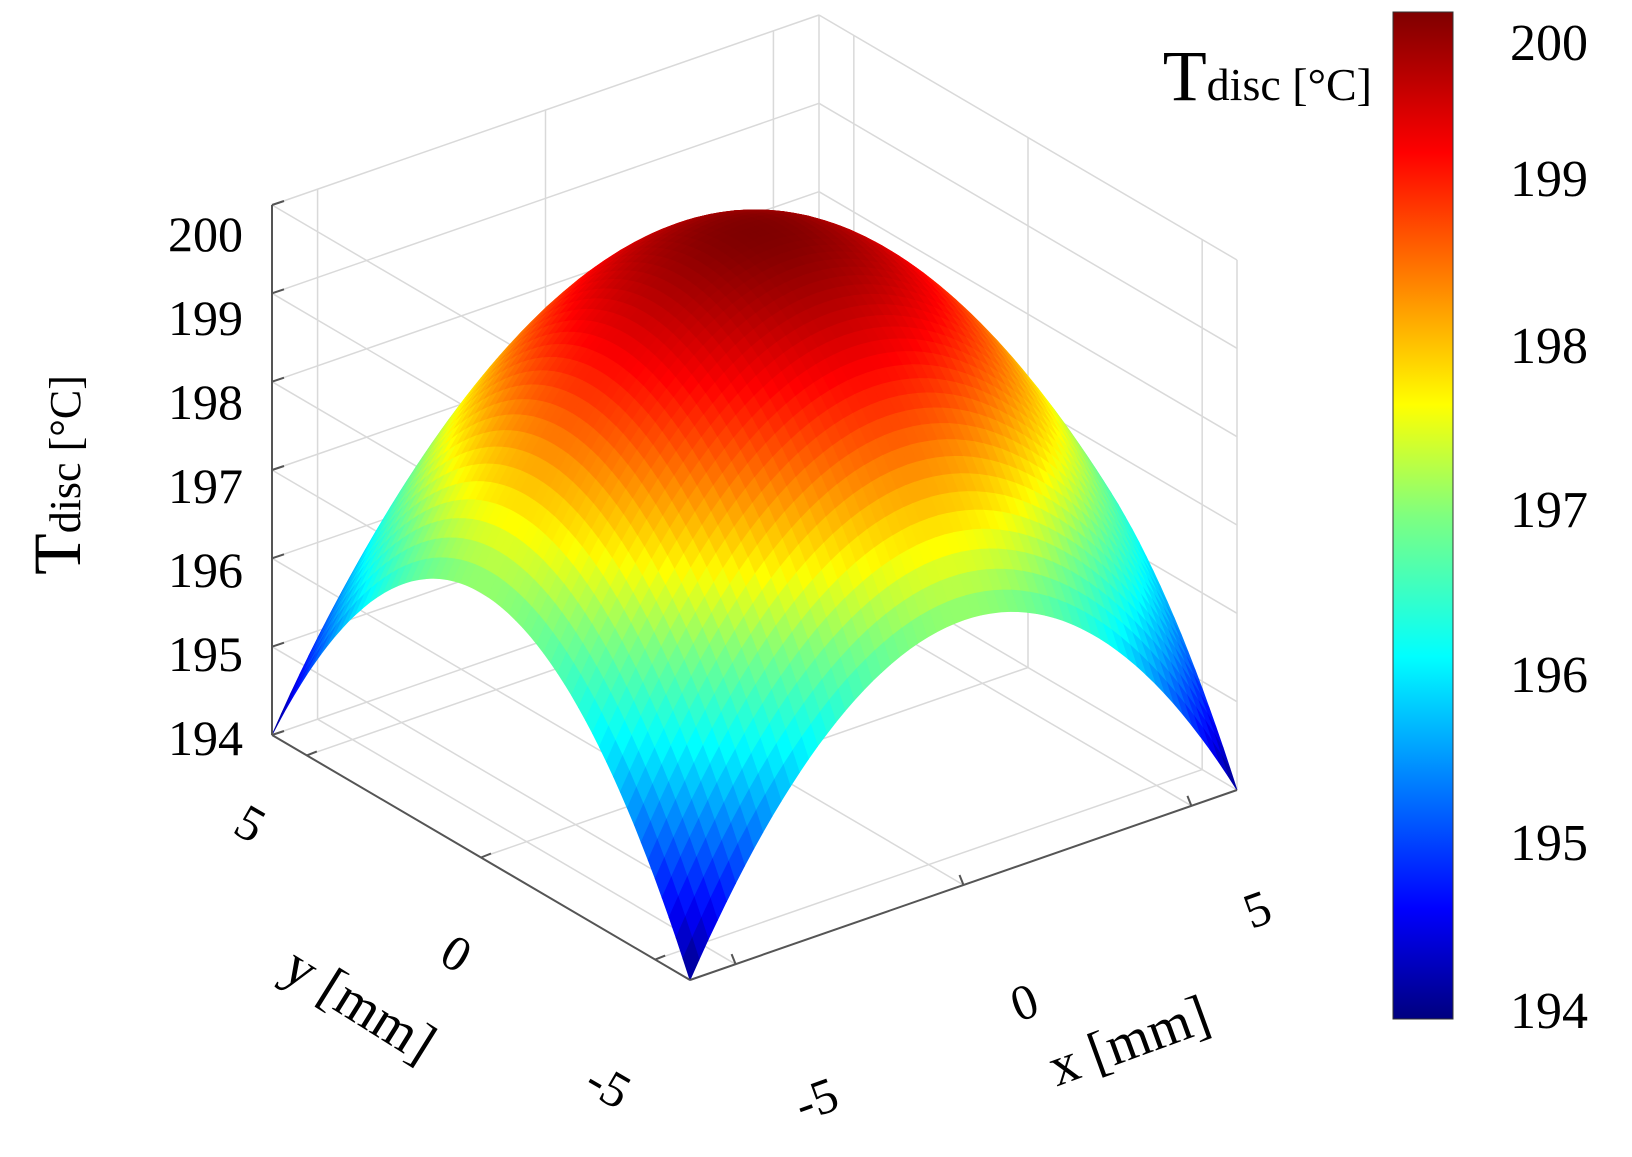 The width and height of the screenshot is (1632, 1157). What do you see at coordinates (205, 738) in the screenshot?
I see `z-tick-label: 194` at bounding box center [205, 738].